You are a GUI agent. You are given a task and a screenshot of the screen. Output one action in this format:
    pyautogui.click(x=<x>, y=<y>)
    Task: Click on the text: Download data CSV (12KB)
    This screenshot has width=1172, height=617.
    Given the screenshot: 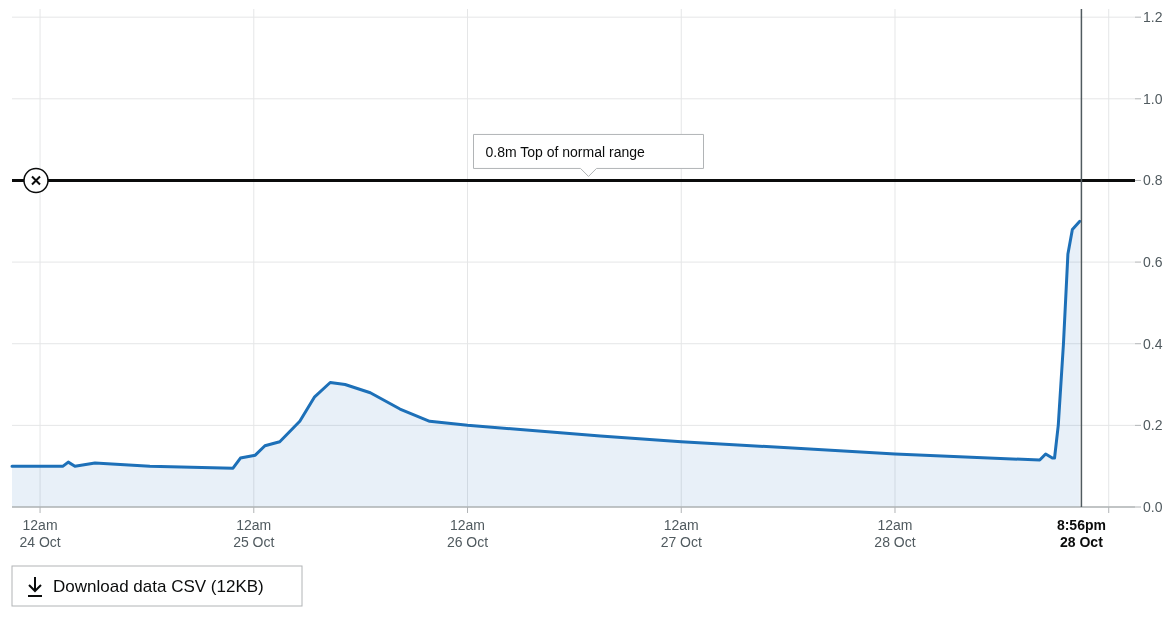 What is the action you would take?
    pyautogui.click(x=158, y=586)
    